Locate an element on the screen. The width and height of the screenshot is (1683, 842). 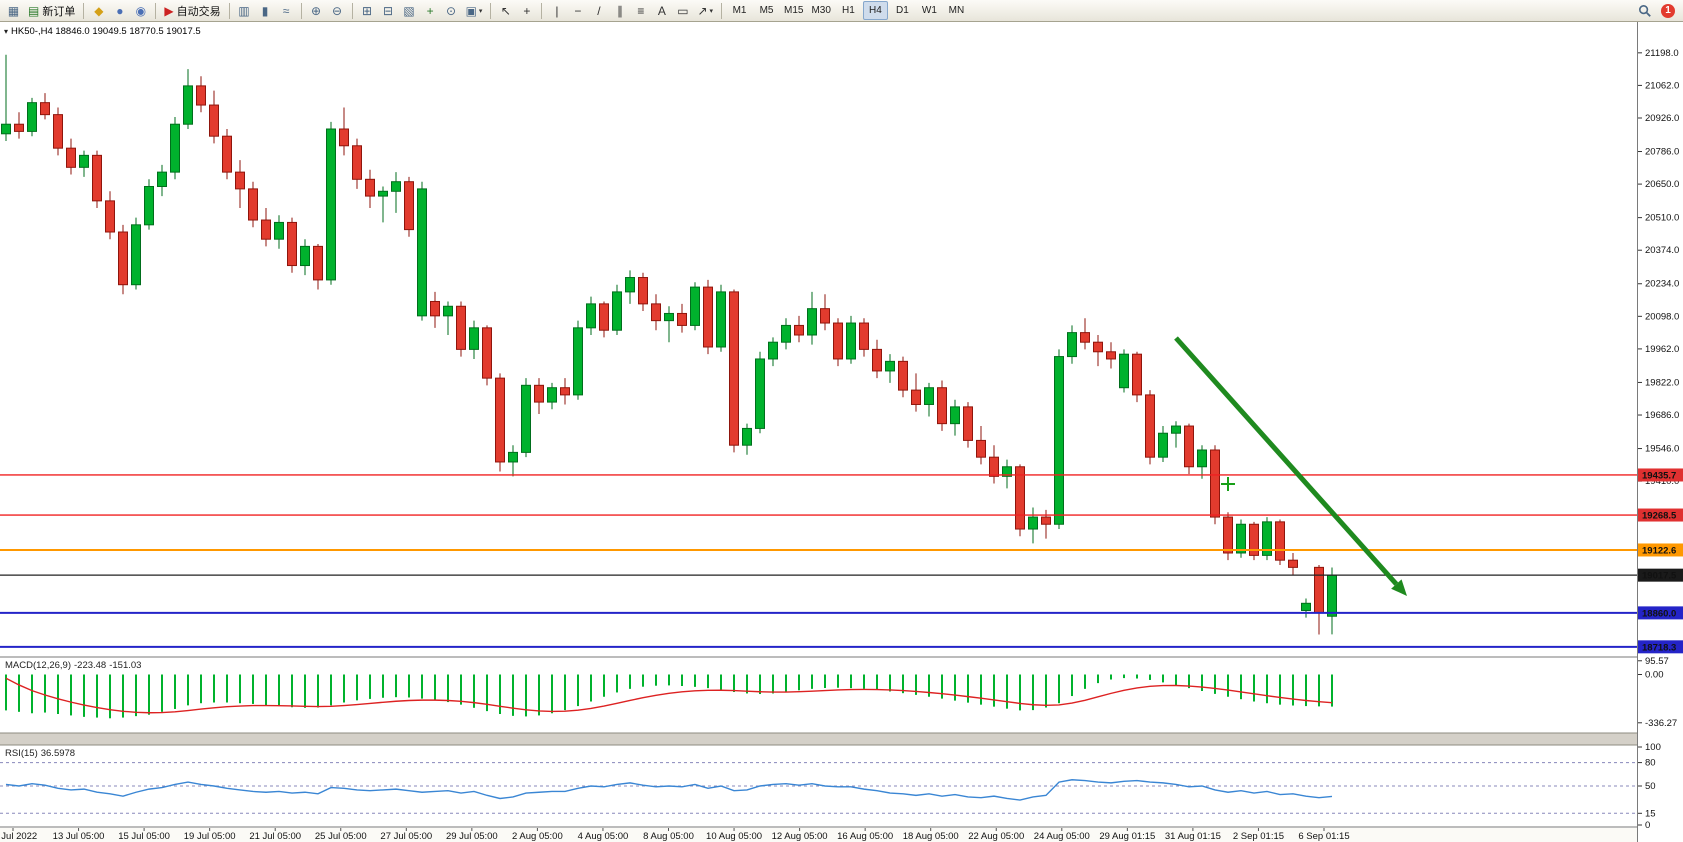
community-button: ◉ is located at coordinates (140, 10).